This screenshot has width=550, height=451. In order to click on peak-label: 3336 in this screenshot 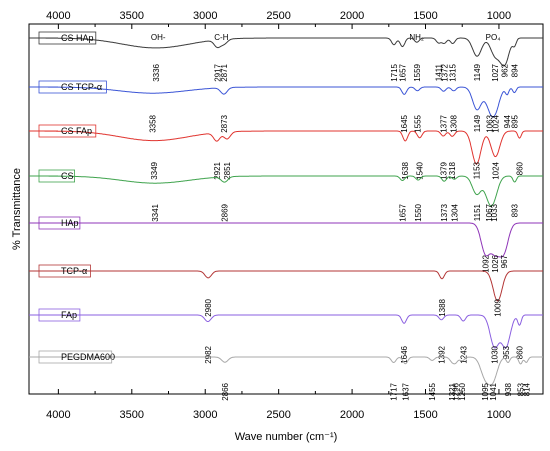, I will do `click(156, 72)`.